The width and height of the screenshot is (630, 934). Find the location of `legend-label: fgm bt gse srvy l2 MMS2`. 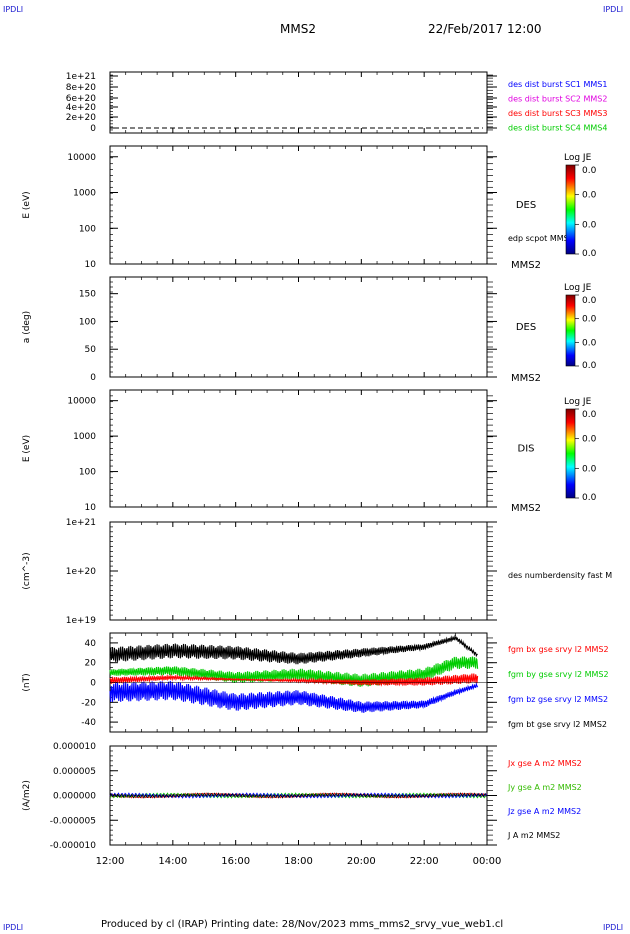

legend-label: fgm bt gse srvy l2 MMS2 is located at coordinates (557, 724).